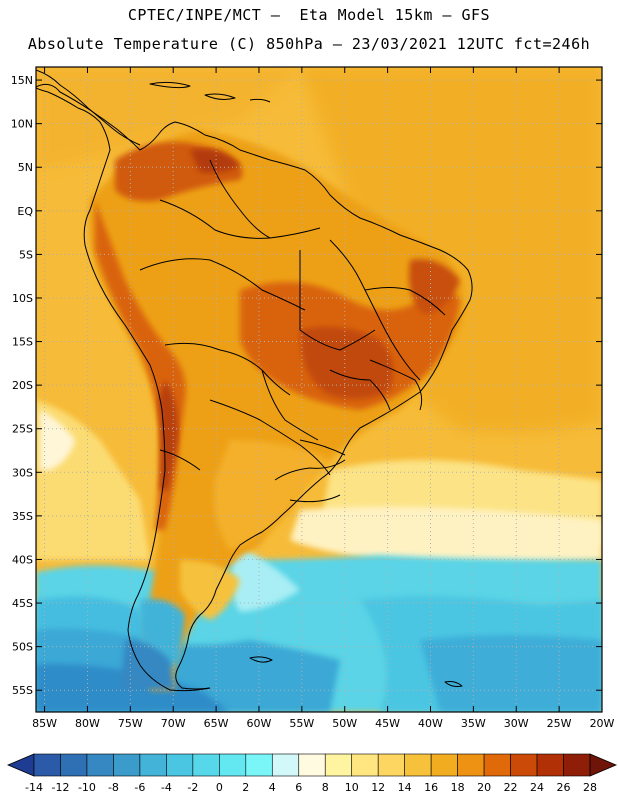  What do you see at coordinates (458, 787) in the screenshot?
I see `legend-label: 18` at bounding box center [458, 787].